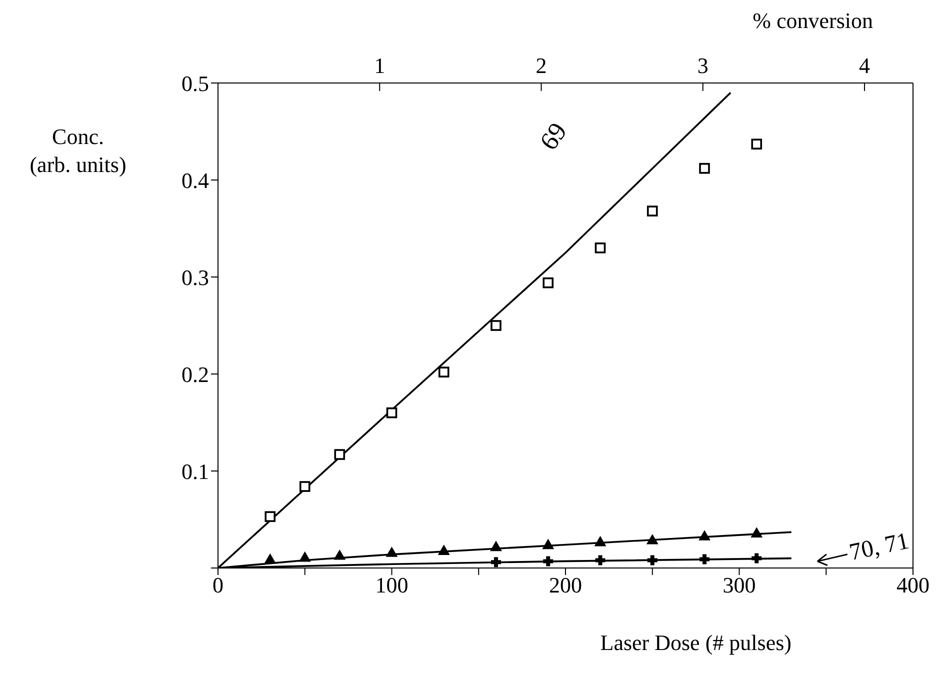 The width and height of the screenshot is (951, 694). What do you see at coordinates (195, 374) in the screenshot?
I see `y-tick-label: 0.2` at bounding box center [195, 374].